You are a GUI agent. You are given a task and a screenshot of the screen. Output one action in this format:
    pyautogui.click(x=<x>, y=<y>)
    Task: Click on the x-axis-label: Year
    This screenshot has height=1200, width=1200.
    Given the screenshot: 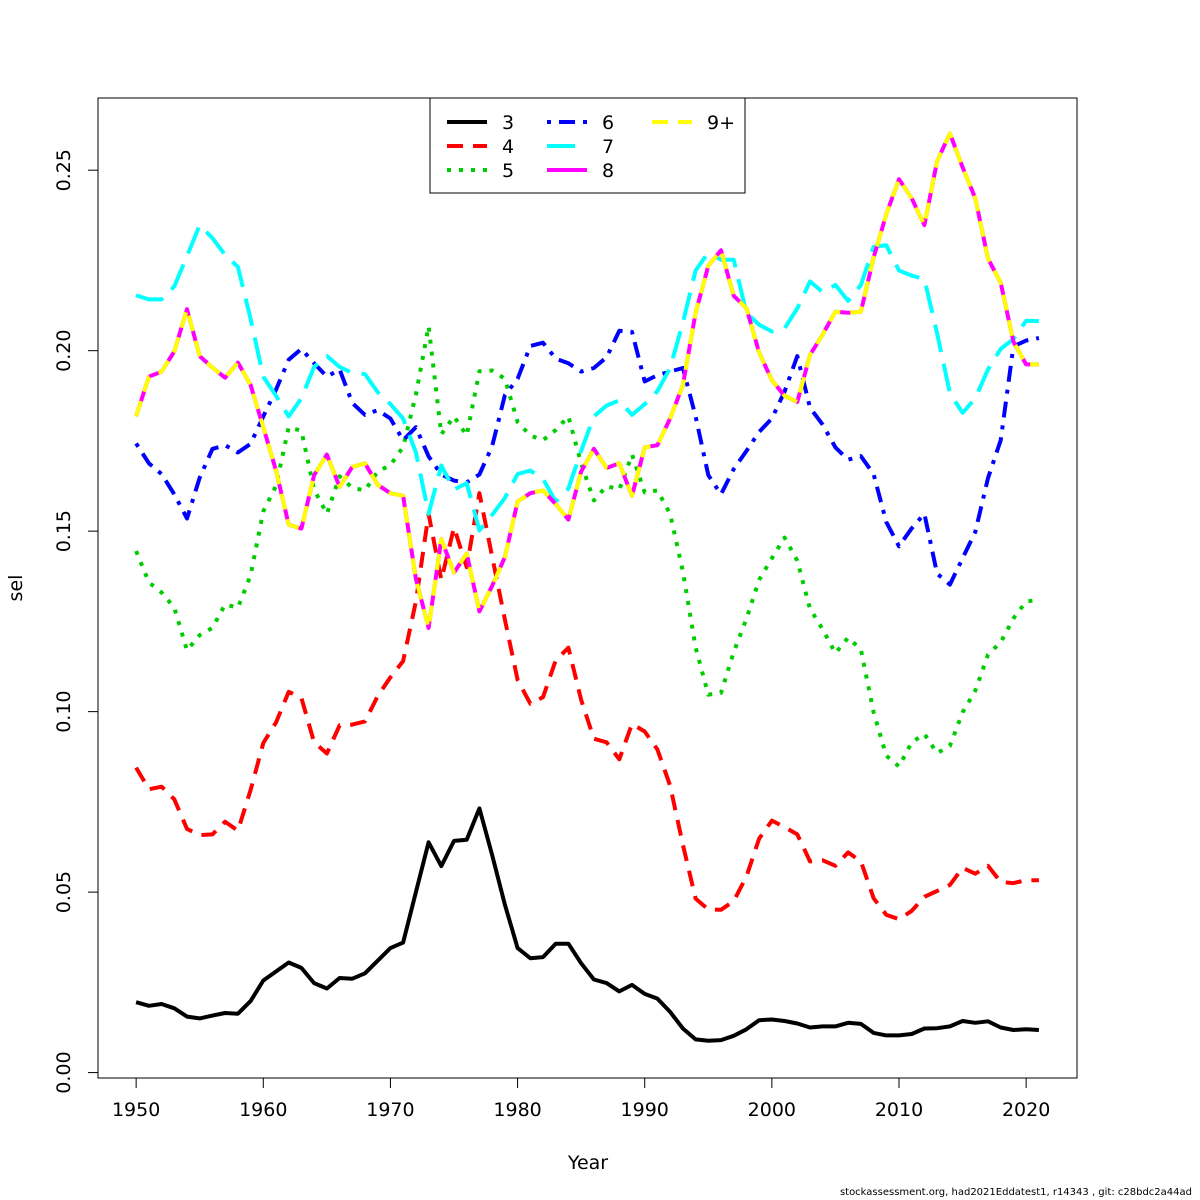 What is the action you would take?
    pyautogui.click(x=587, y=1163)
    